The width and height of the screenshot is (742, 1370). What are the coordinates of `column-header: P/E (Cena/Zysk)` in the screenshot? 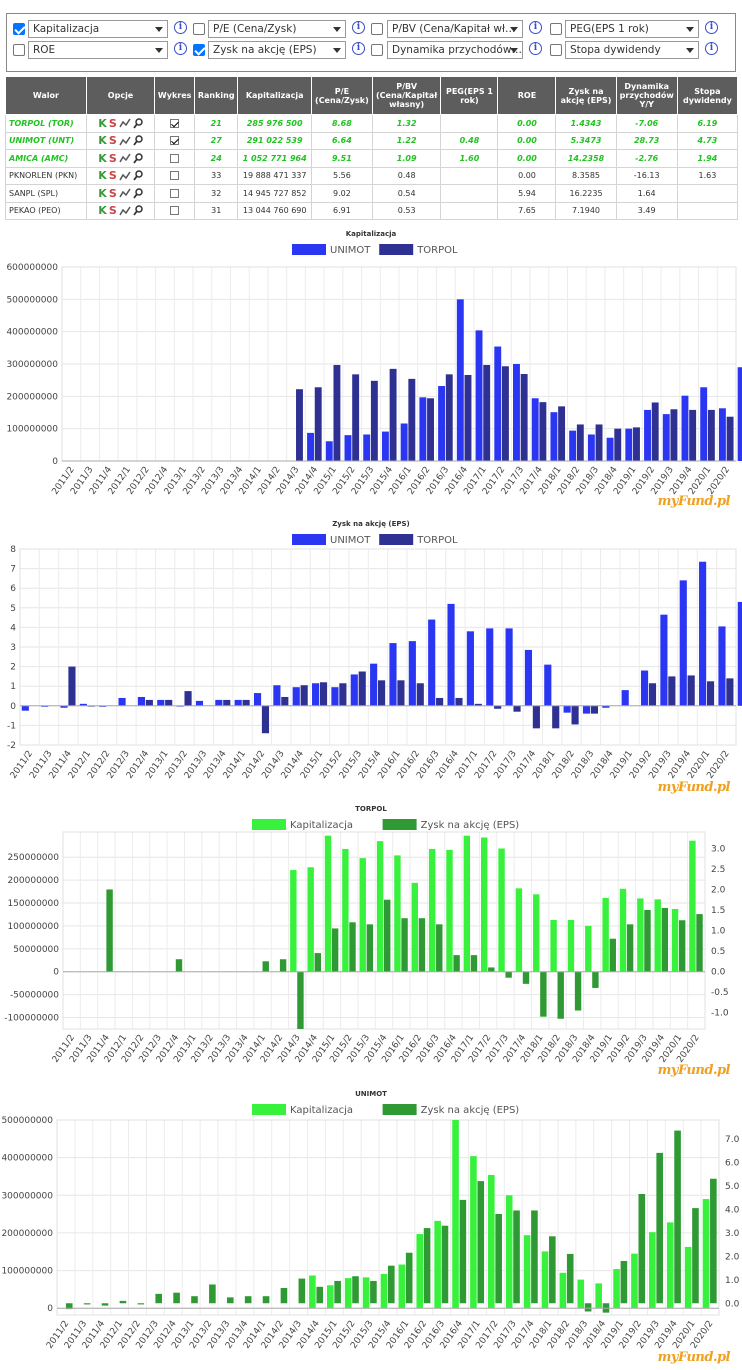 It's located at (341, 95).